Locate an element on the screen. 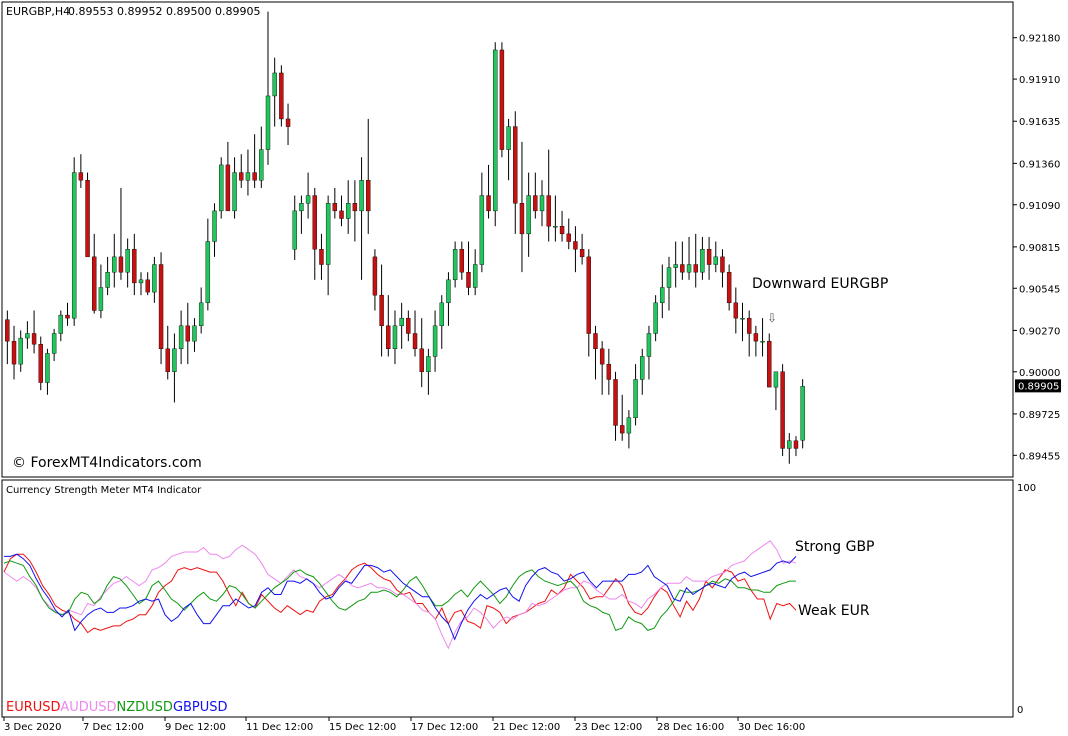  indicator-scale-bottom: 0 is located at coordinates (1020, 710).